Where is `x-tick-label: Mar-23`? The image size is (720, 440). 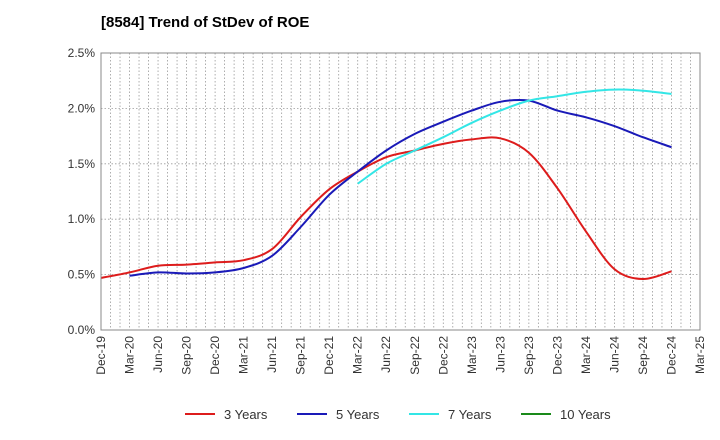
x-tick-label: Mar-23 is located at coordinates (472, 355).